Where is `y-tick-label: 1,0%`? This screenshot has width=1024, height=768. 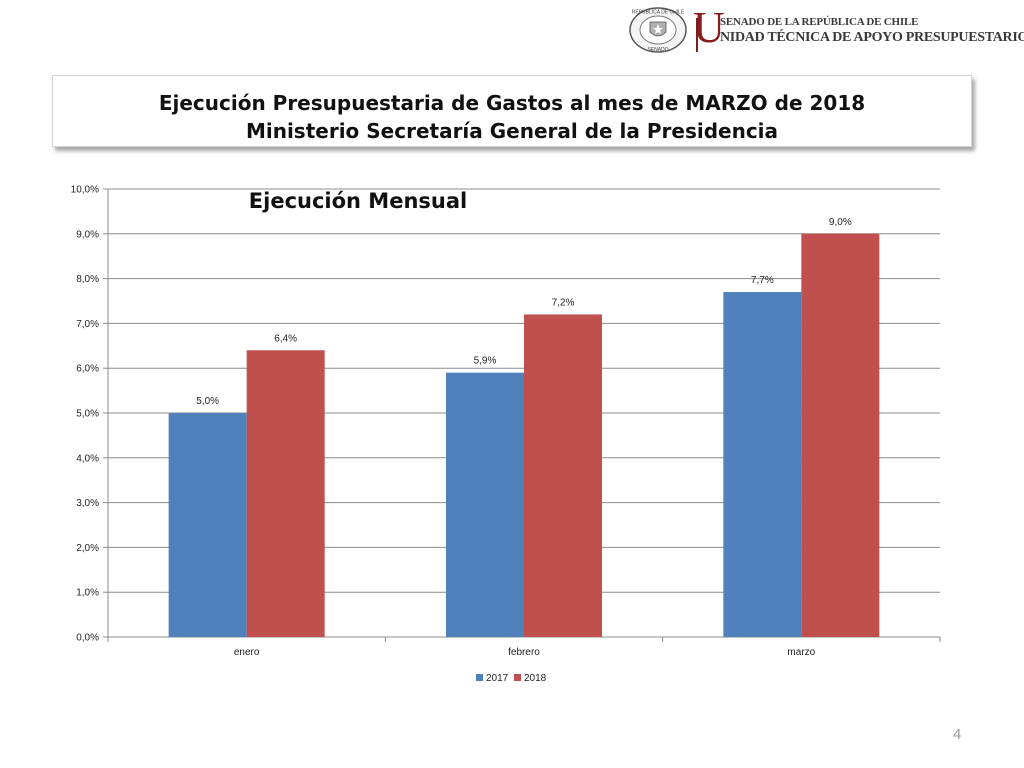
y-tick-label: 1,0% is located at coordinates (87, 593).